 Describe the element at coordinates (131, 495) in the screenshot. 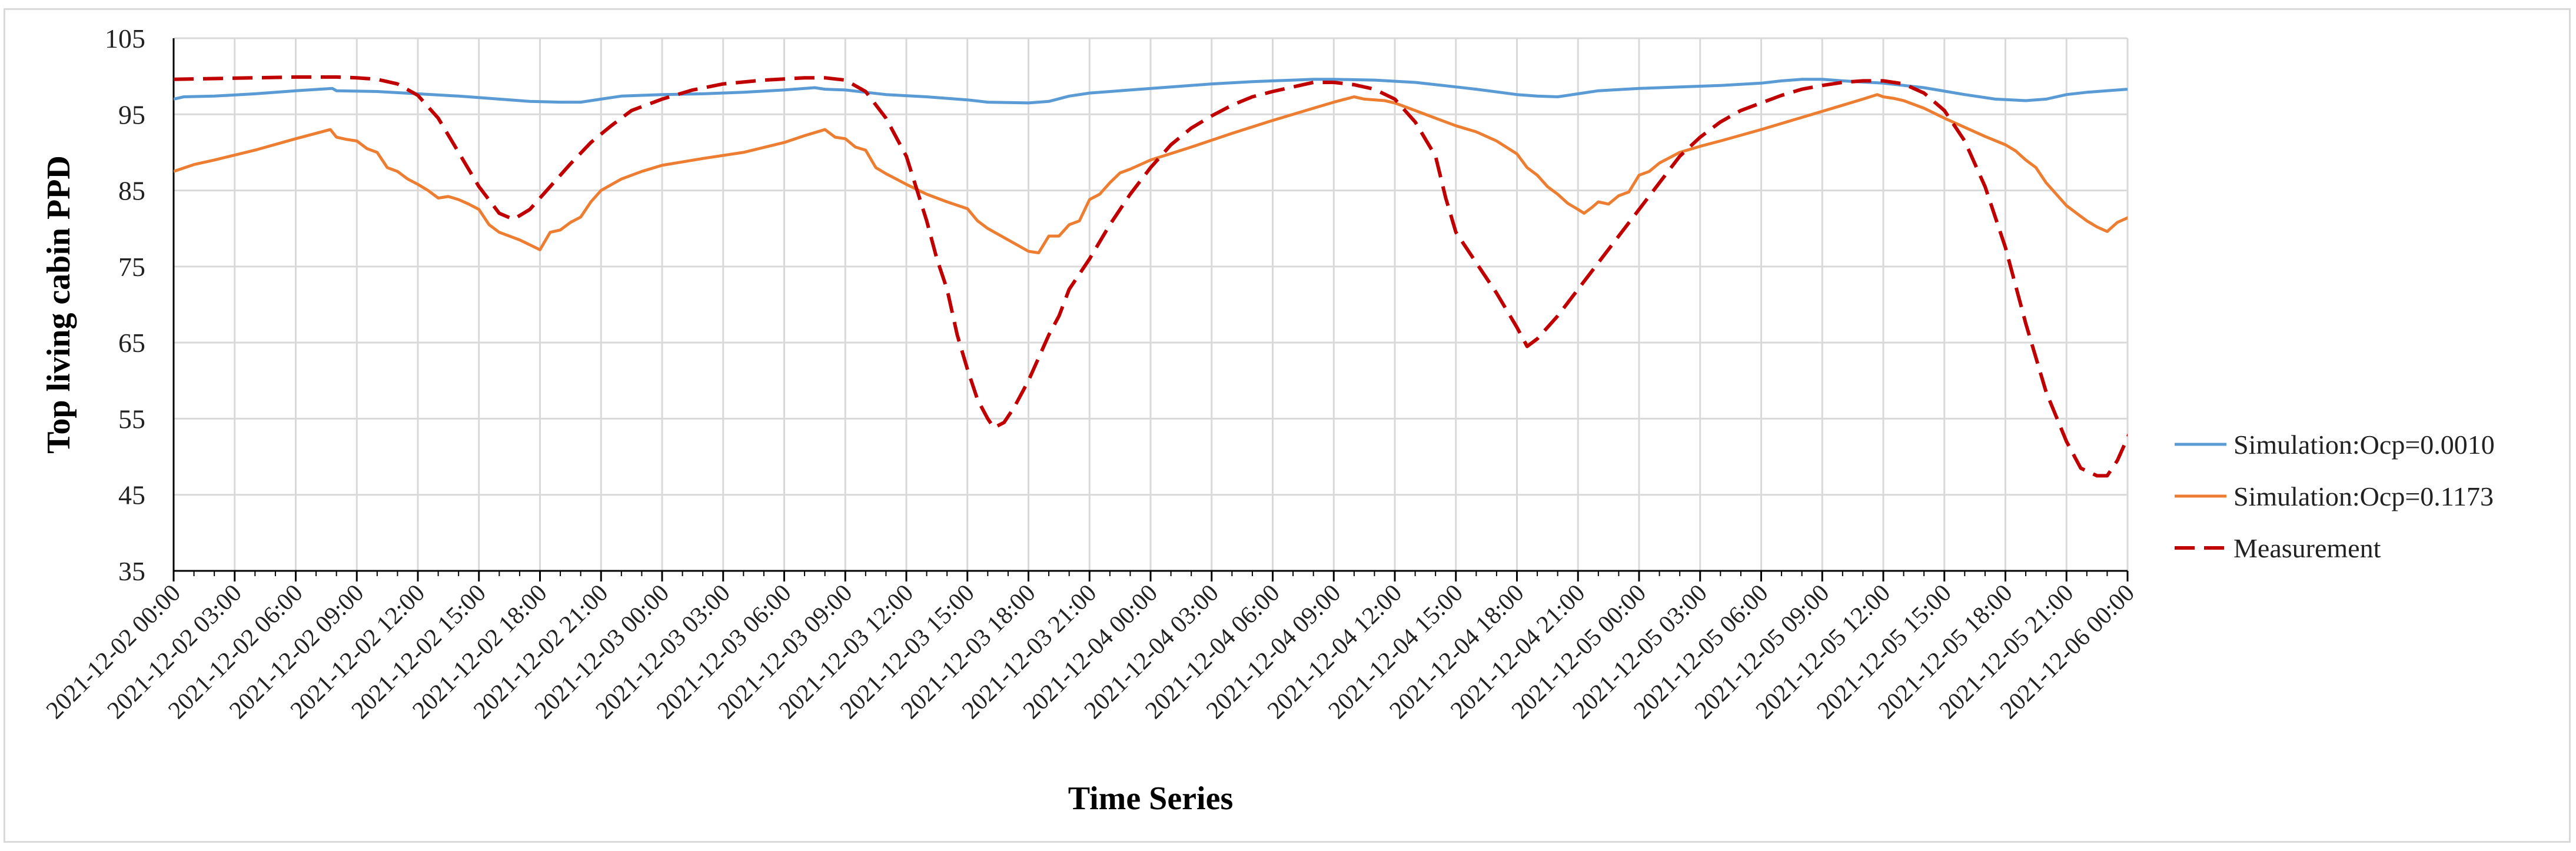

I see `y-tick-label: 45` at that location.